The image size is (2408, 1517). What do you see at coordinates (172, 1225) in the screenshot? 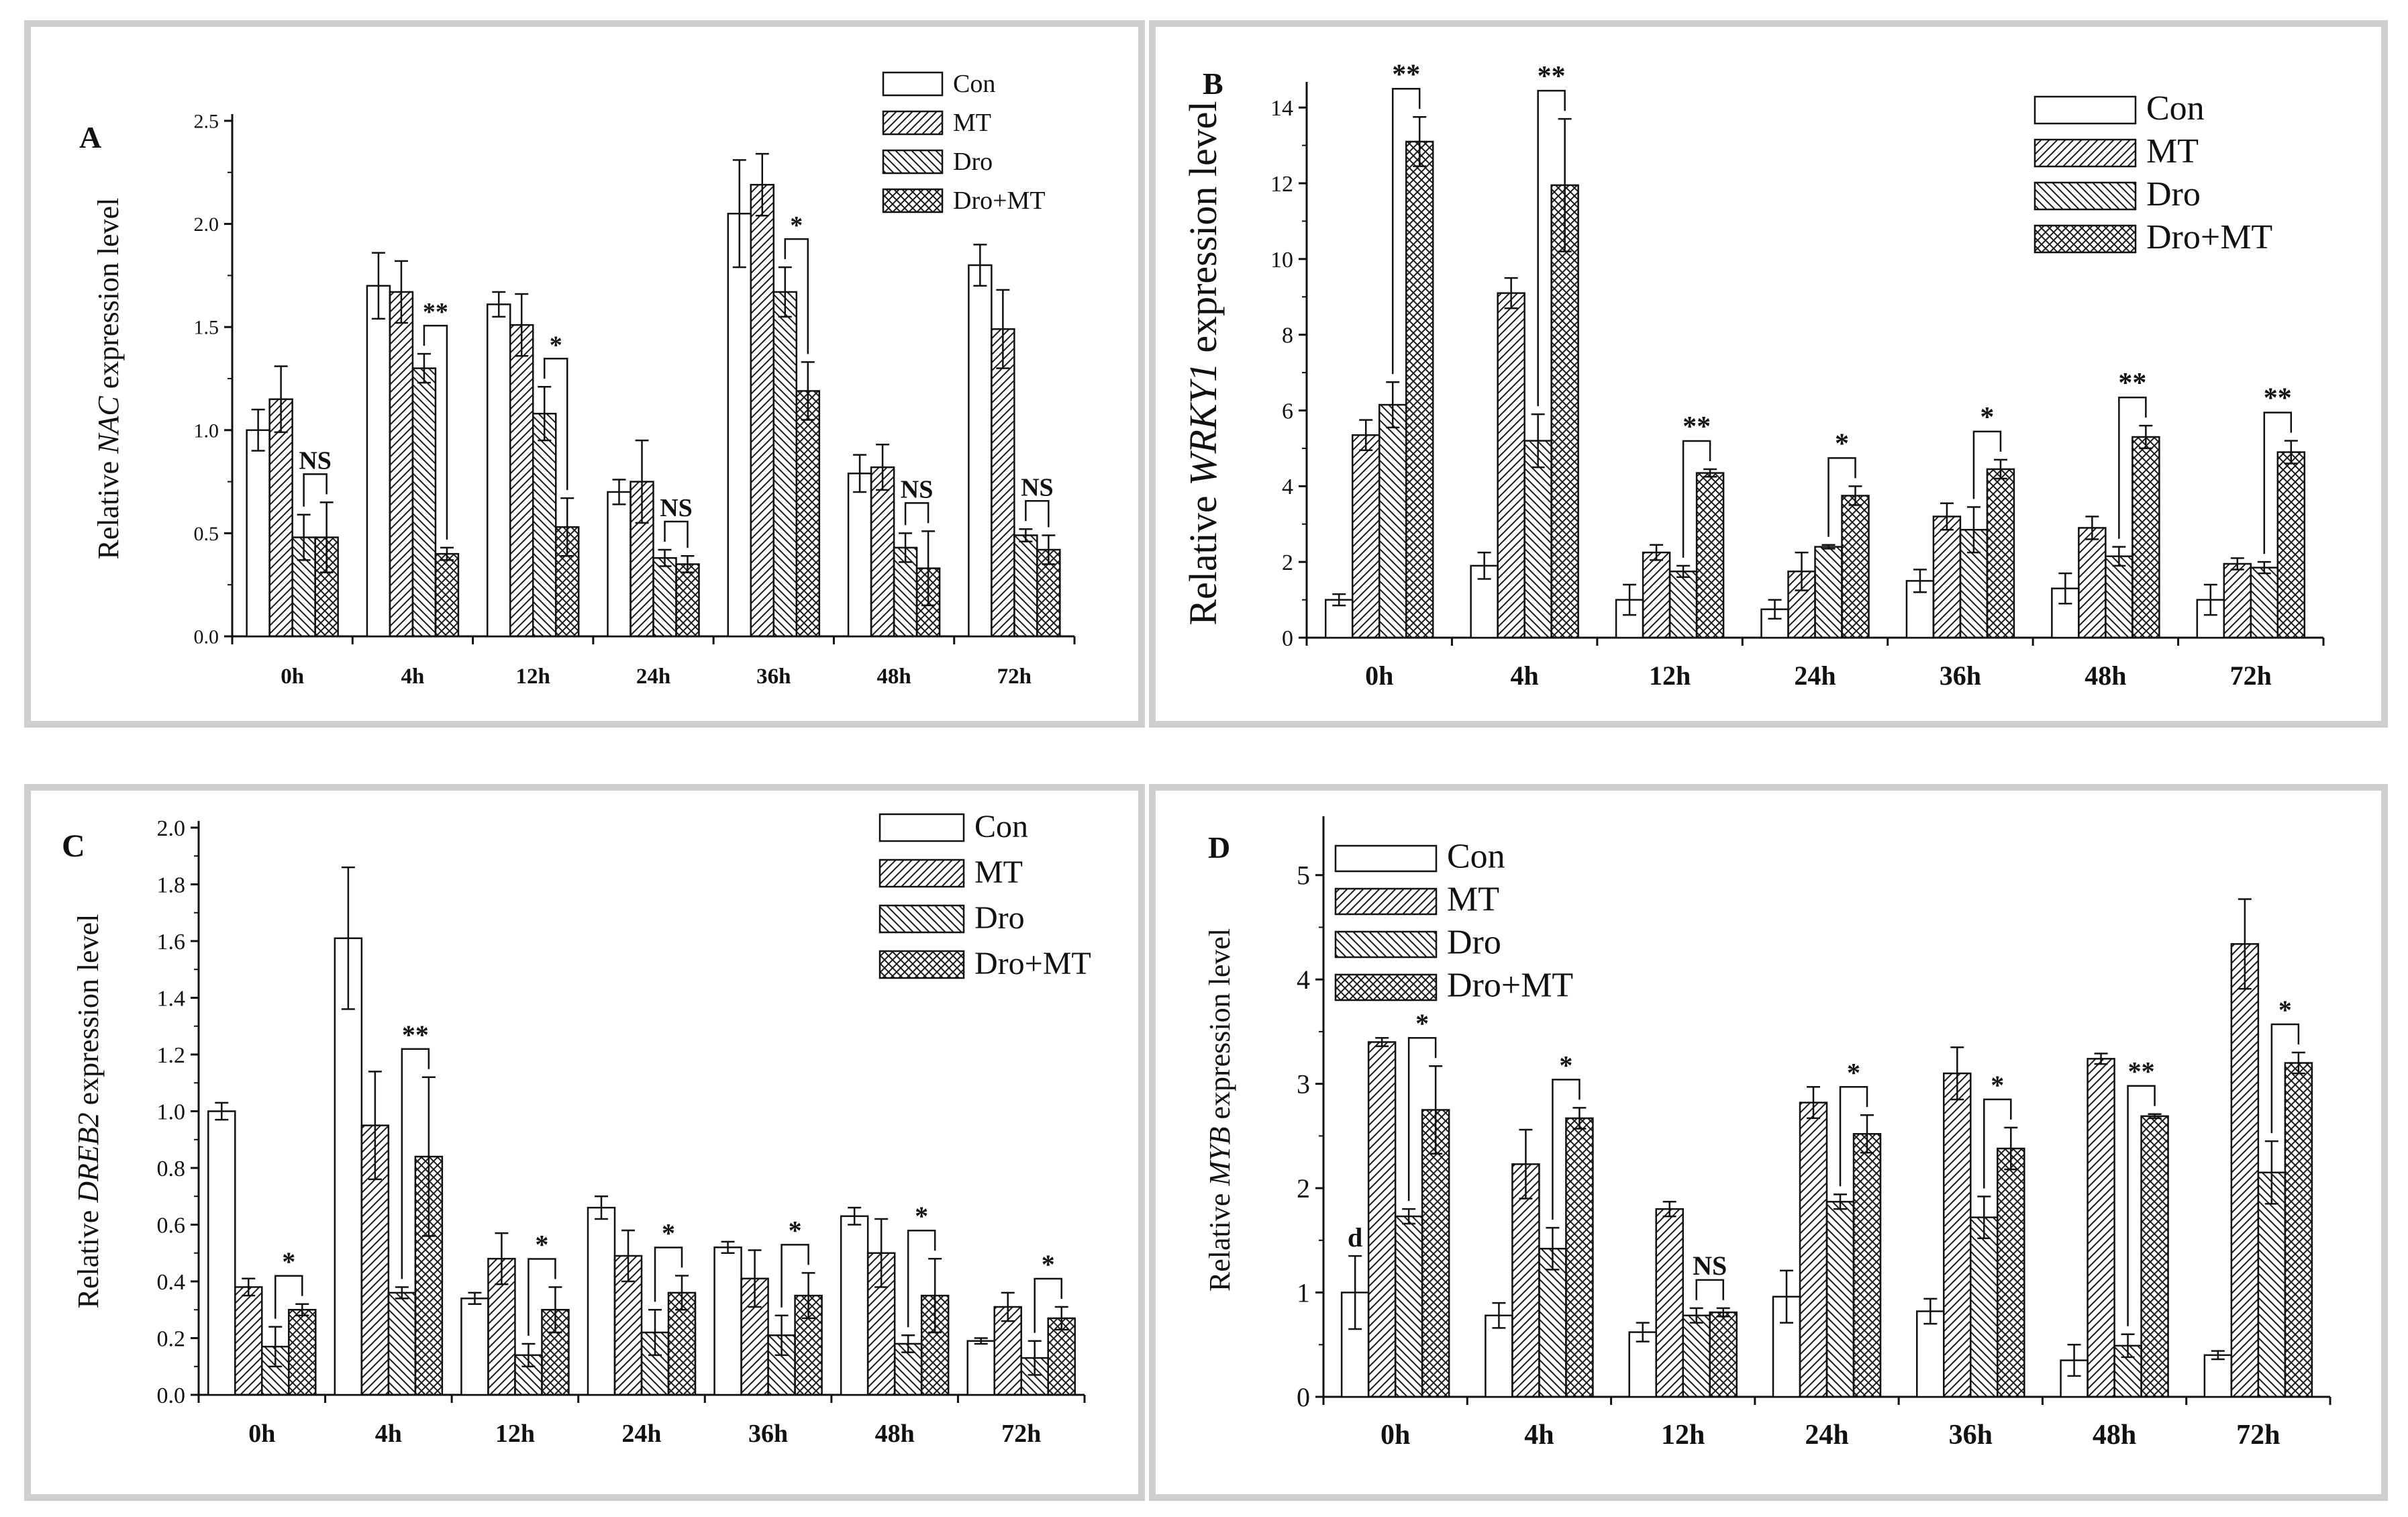
I see `y-tick-label: 0.6` at bounding box center [172, 1225].